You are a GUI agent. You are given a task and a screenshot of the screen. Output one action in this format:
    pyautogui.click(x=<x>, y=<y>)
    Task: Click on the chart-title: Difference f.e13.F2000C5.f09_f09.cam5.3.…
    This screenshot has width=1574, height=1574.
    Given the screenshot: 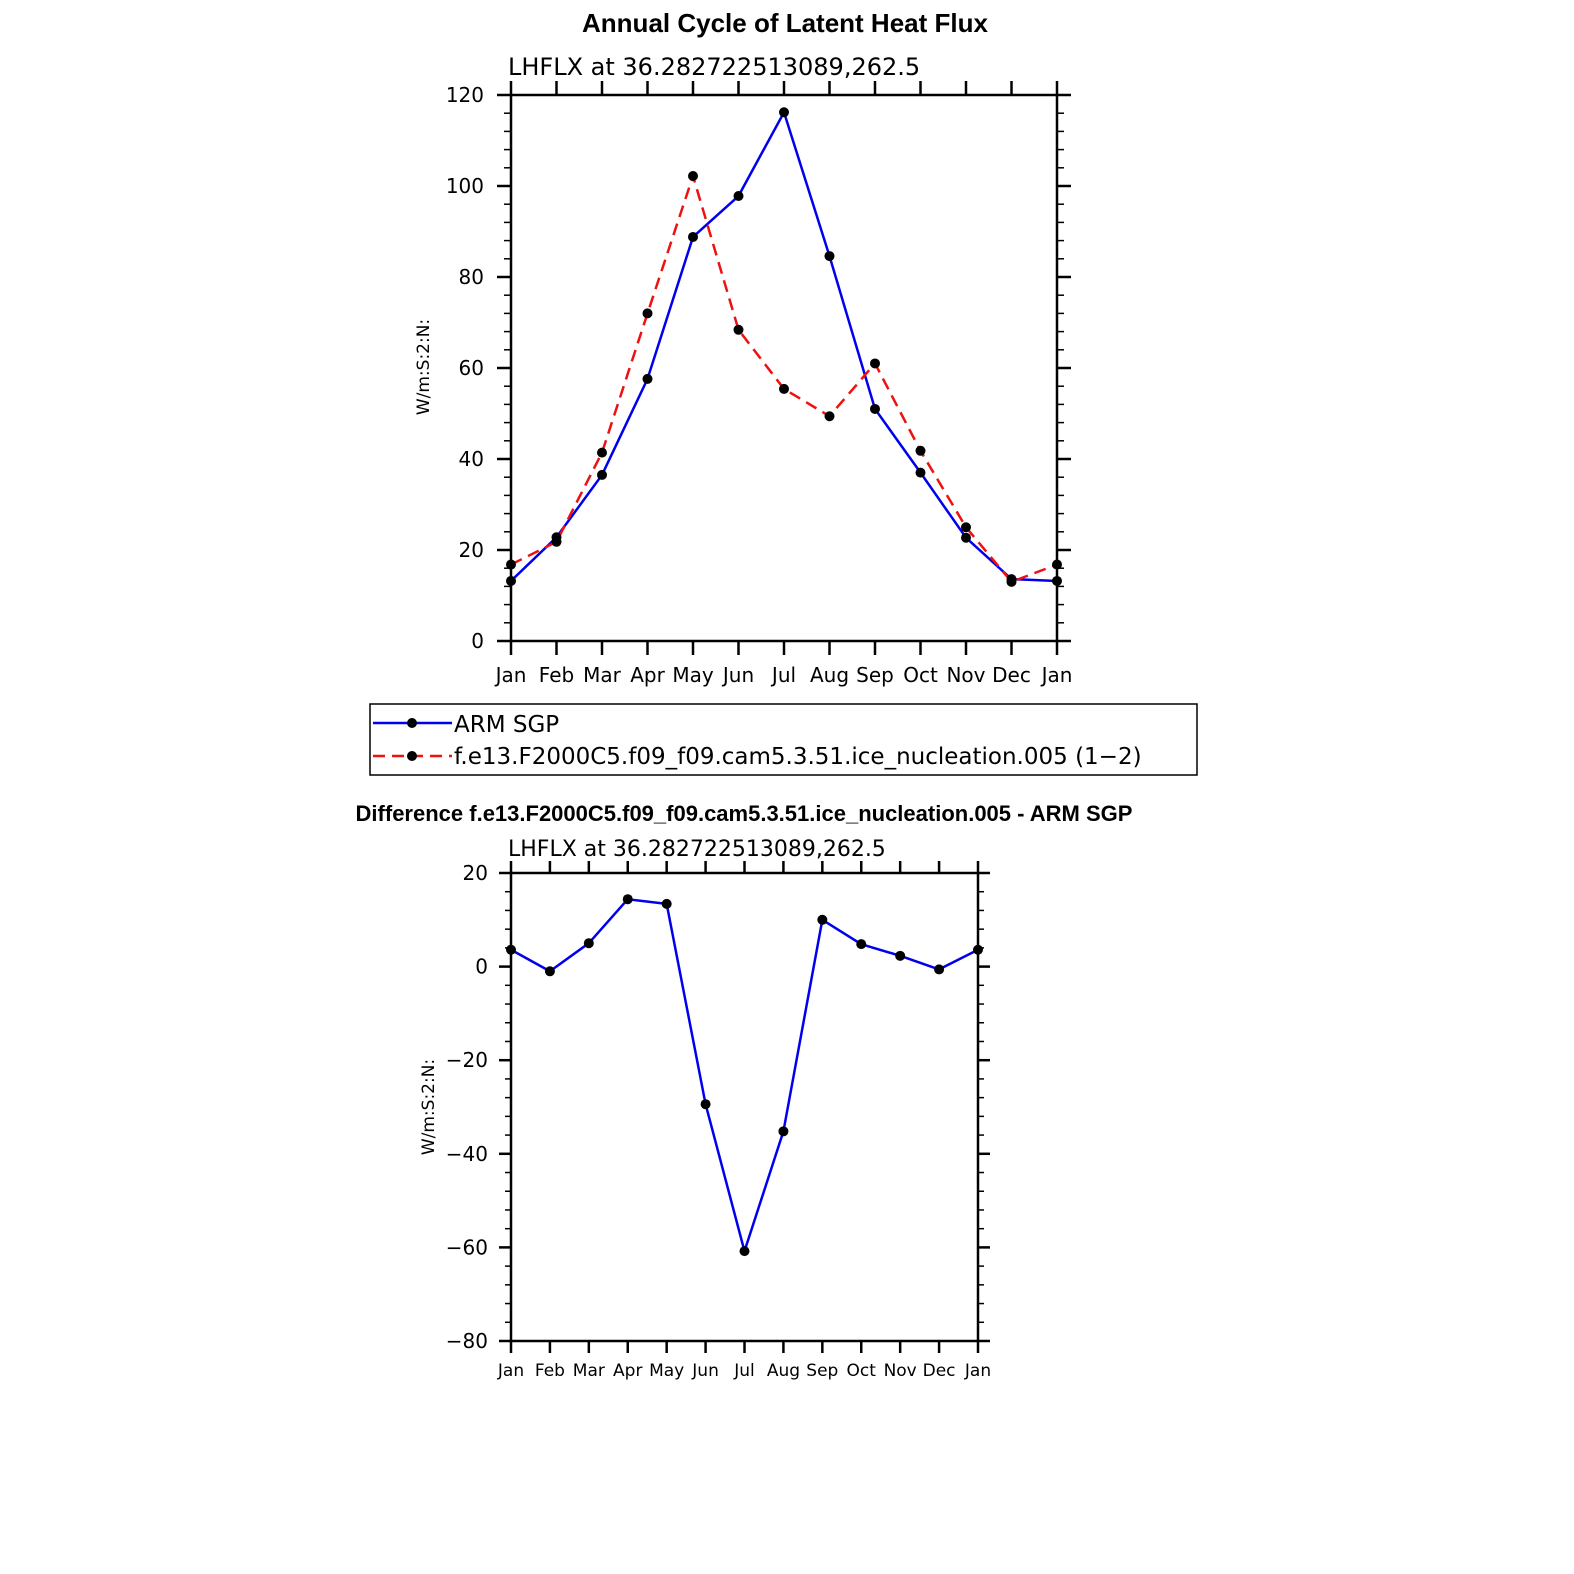 What is the action you would take?
    pyautogui.click(x=744, y=813)
    